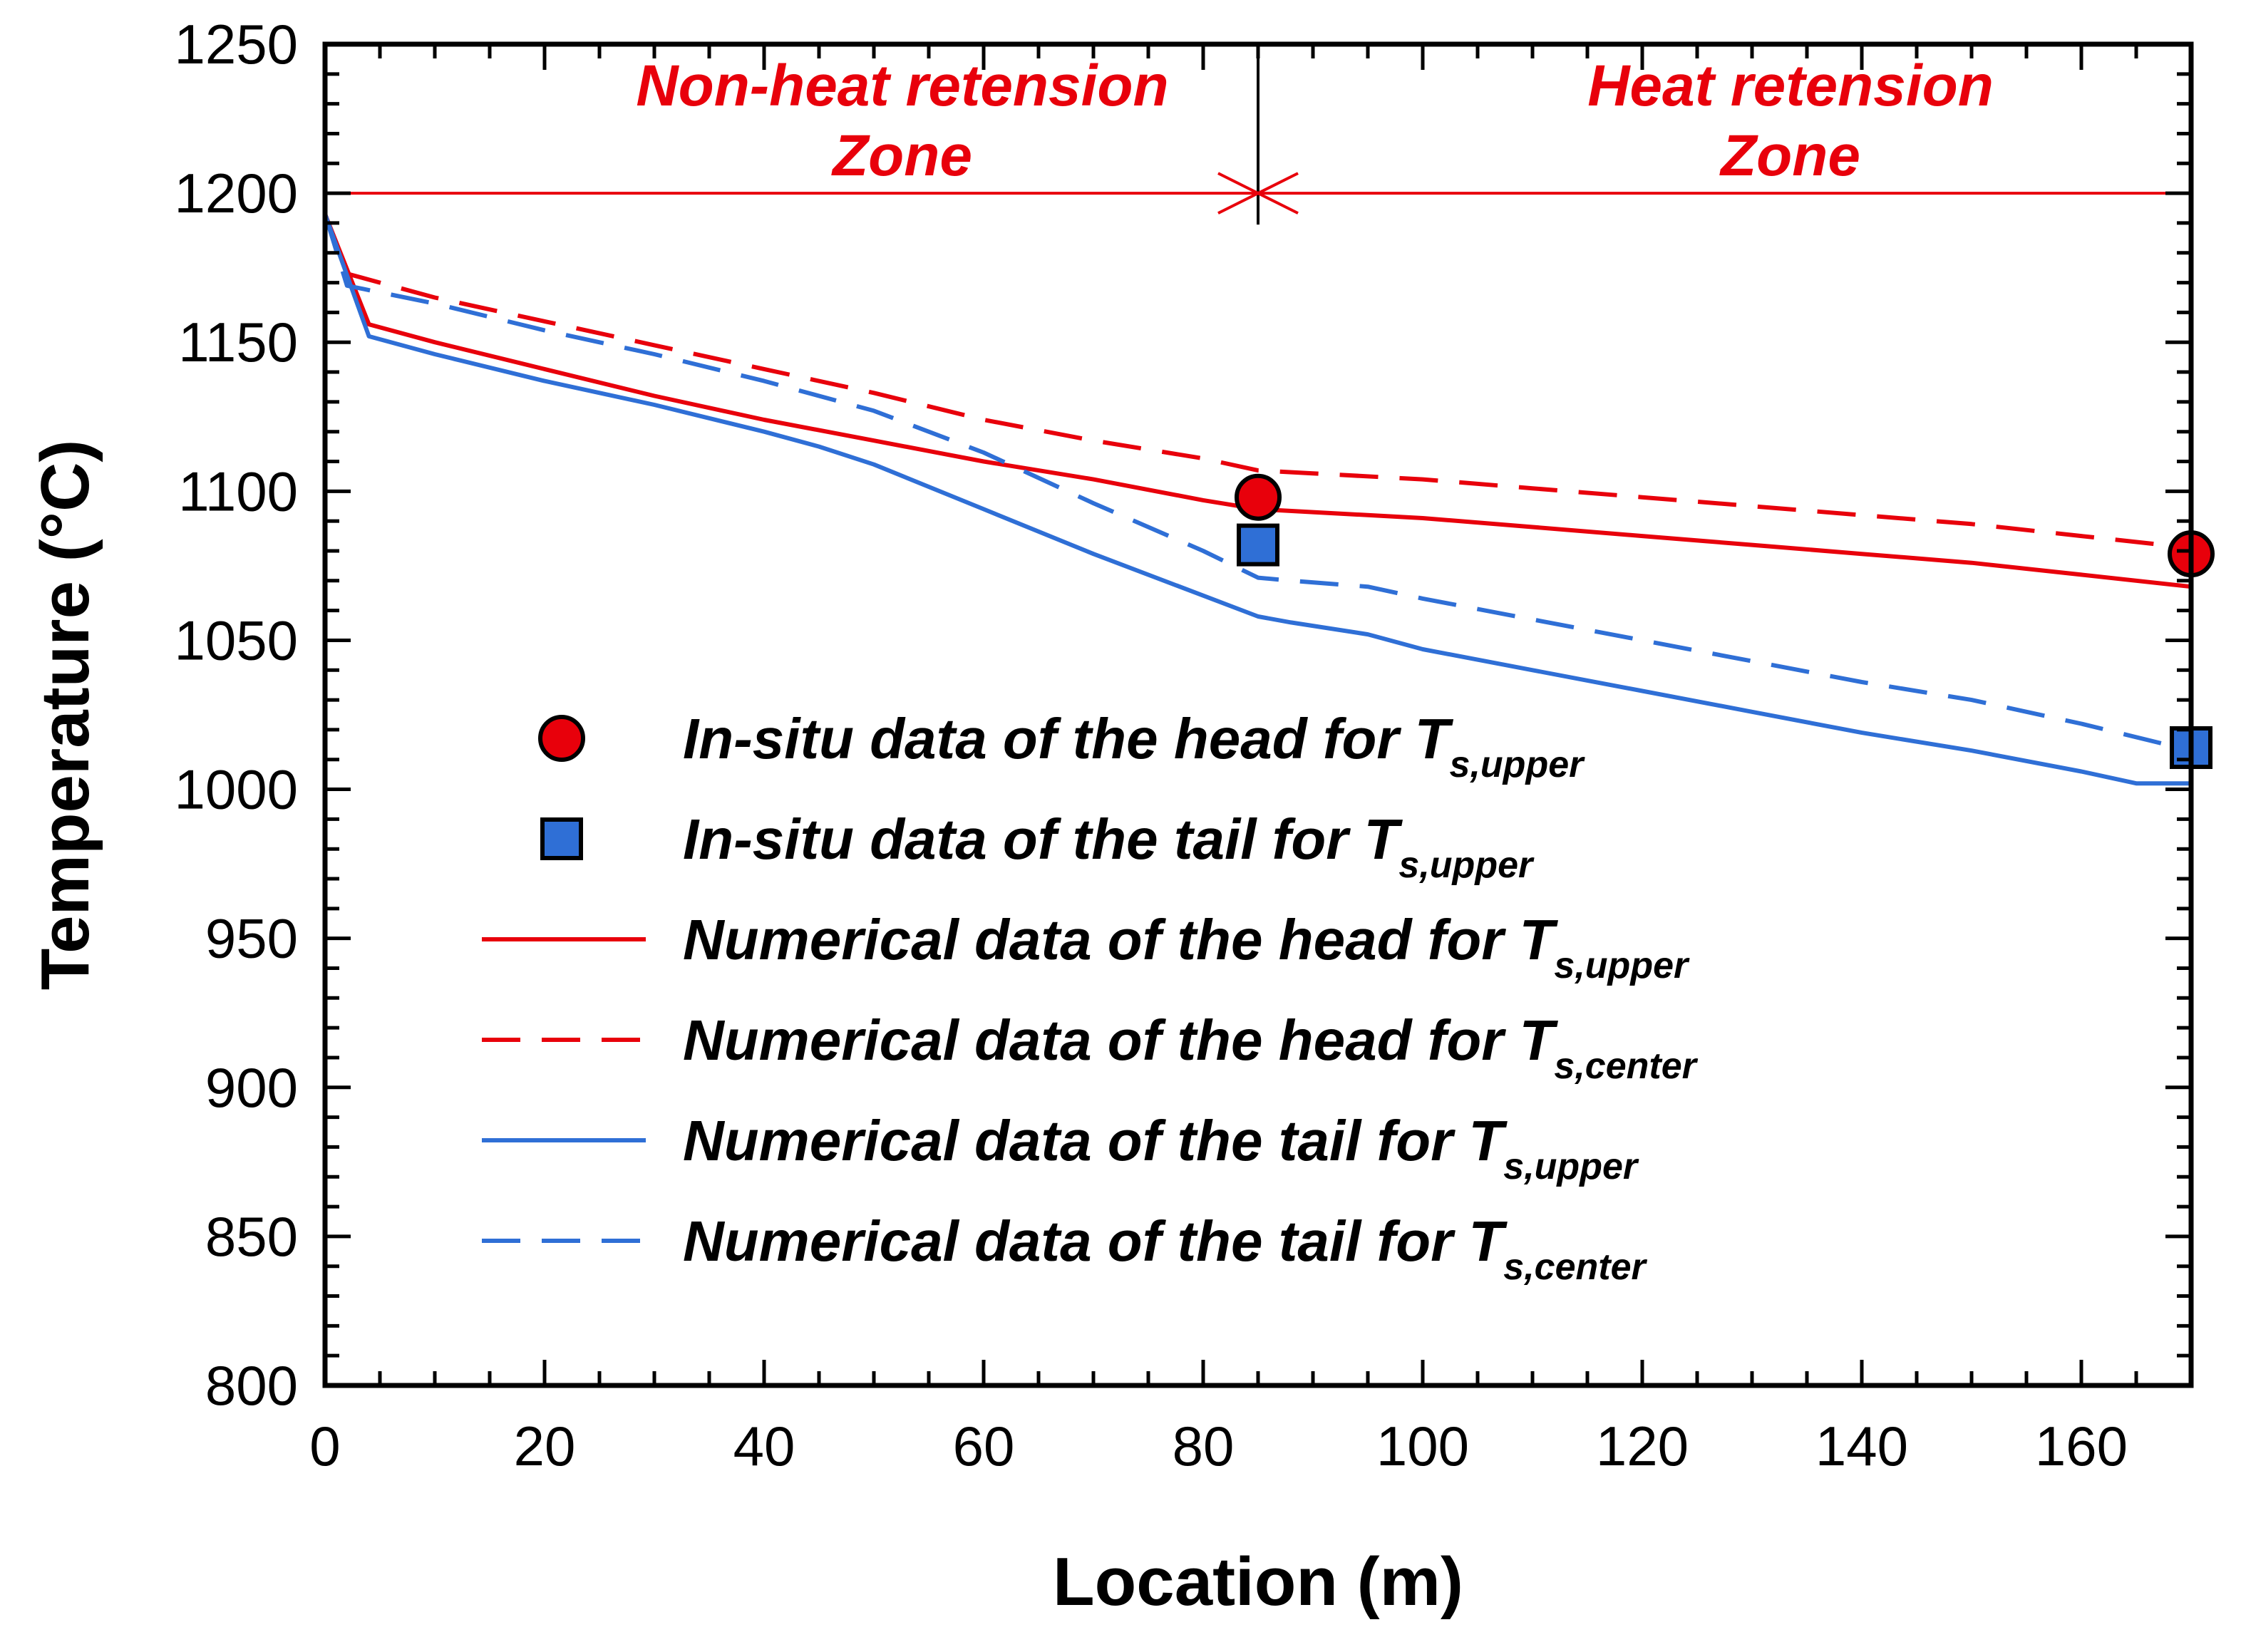 This screenshot has height=1652, width=2241. Describe the element at coordinates (984, 1446) in the screenshot. I see `x-tick-label: 60` at that location.